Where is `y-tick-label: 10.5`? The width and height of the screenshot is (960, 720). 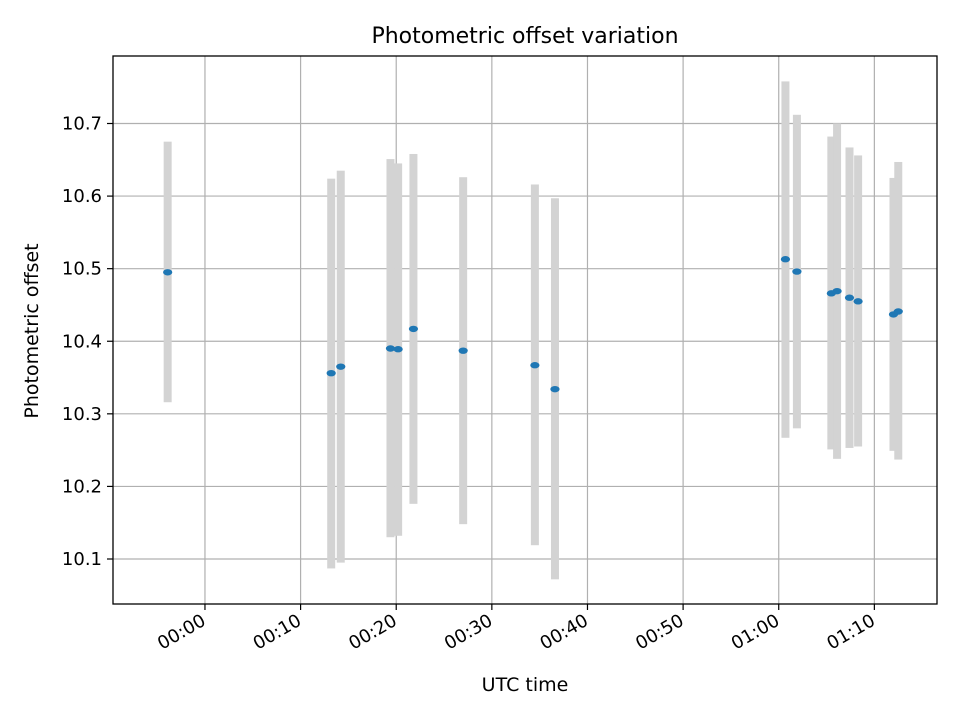
y-tick-label: 10.5 is located at coordinates (82, 269).